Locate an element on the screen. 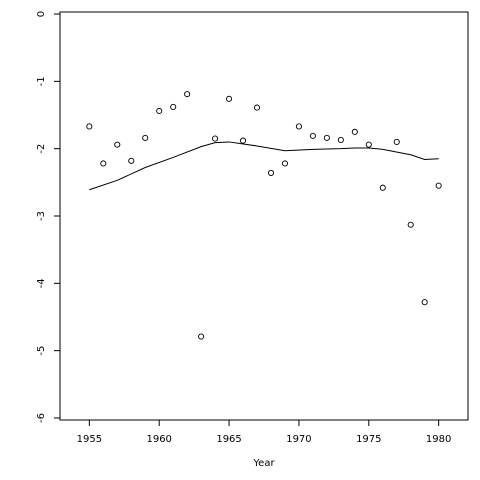 Image resolution: width=480 pixels, height=480 pixels. y-tick-label: -3 is located at coordinates (41, 216).